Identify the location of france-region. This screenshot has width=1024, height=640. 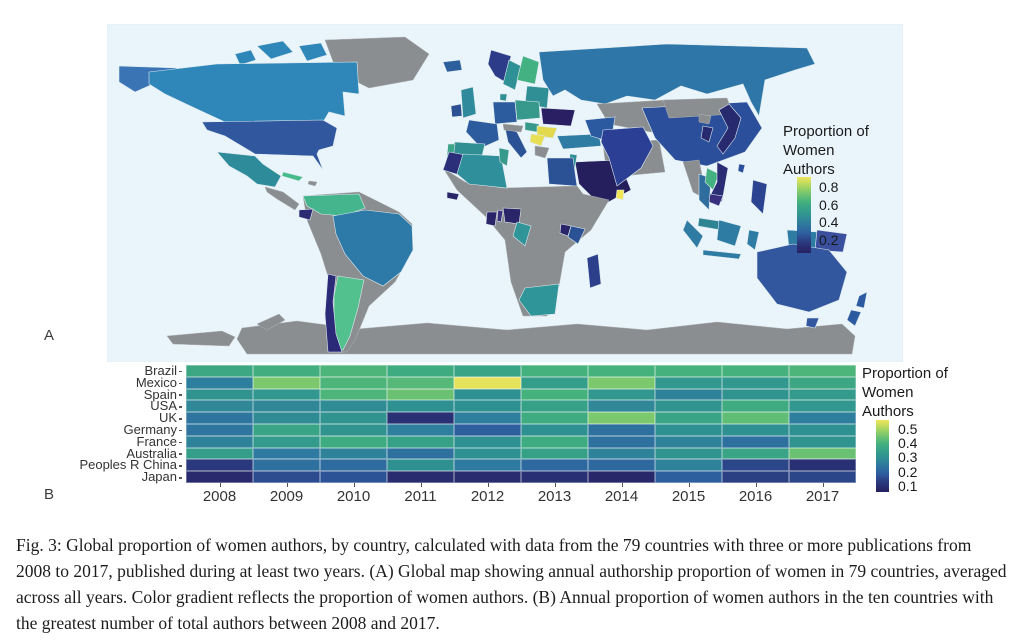
(482, 134).